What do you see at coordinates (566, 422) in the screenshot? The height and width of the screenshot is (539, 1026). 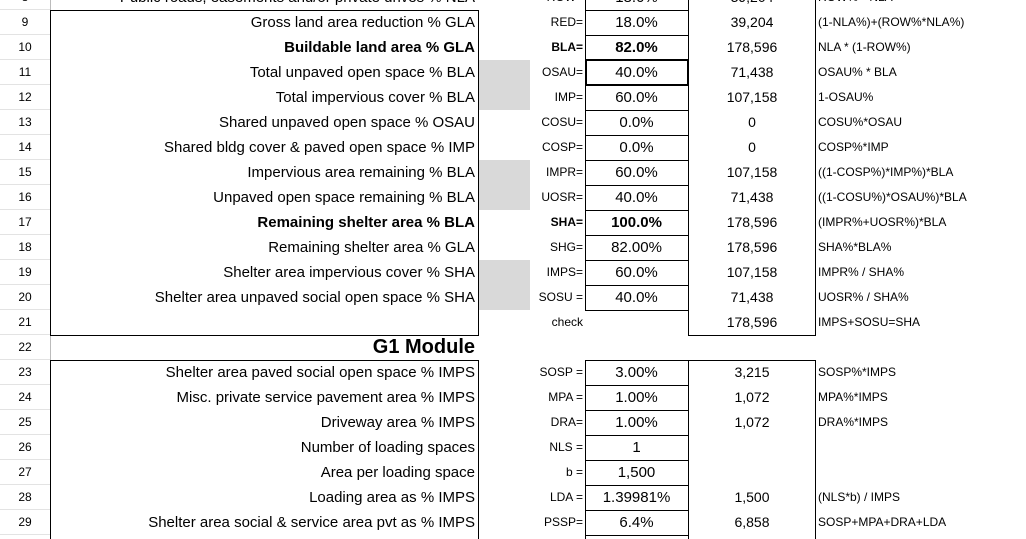 I see `variable-code: DRA=` at bounding box center [566, 422].